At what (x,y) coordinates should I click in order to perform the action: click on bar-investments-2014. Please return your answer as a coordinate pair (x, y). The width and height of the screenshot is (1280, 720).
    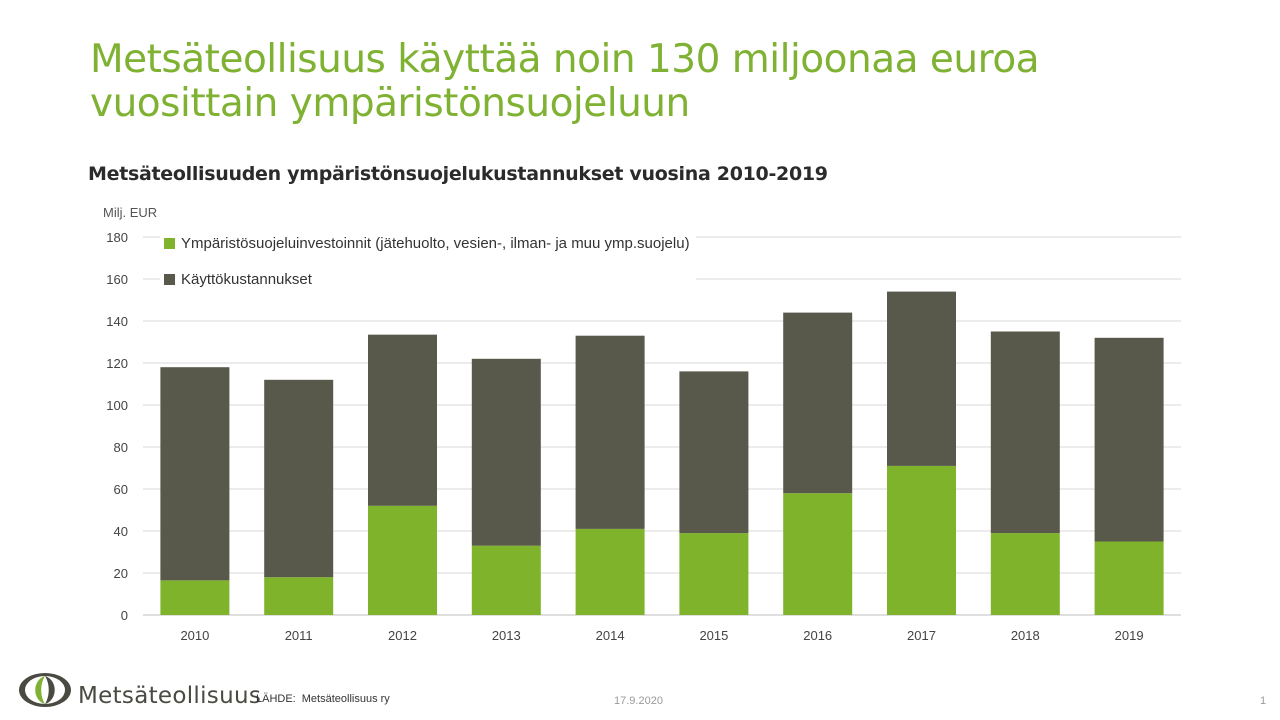
    Looking at the image, I should click on (610, 571).